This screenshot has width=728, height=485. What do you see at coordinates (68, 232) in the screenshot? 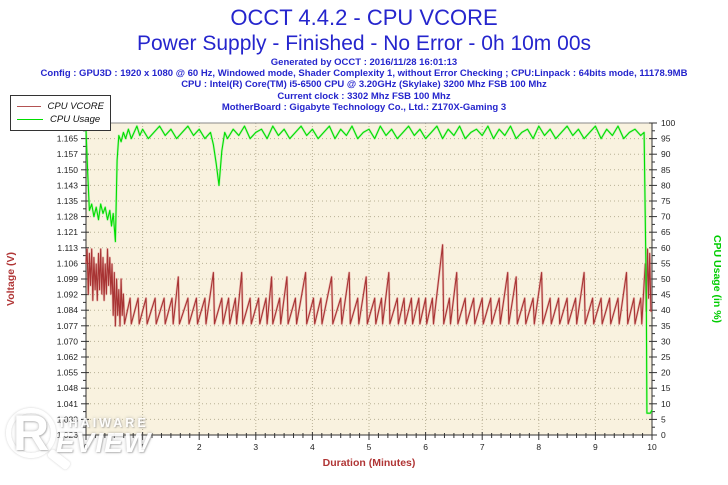
I see `y-left-tick-label: 1.121` at bounding box center [68, 232].